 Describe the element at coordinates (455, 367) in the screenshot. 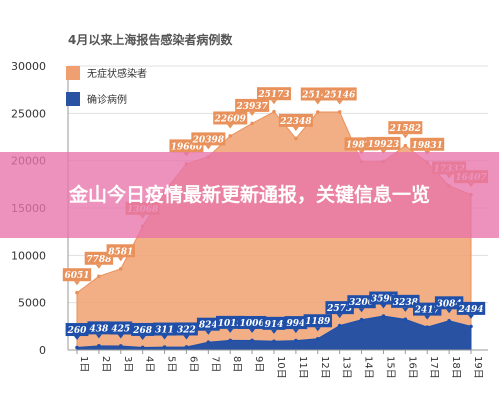

I see `x-tick-label: 18日` at that location.